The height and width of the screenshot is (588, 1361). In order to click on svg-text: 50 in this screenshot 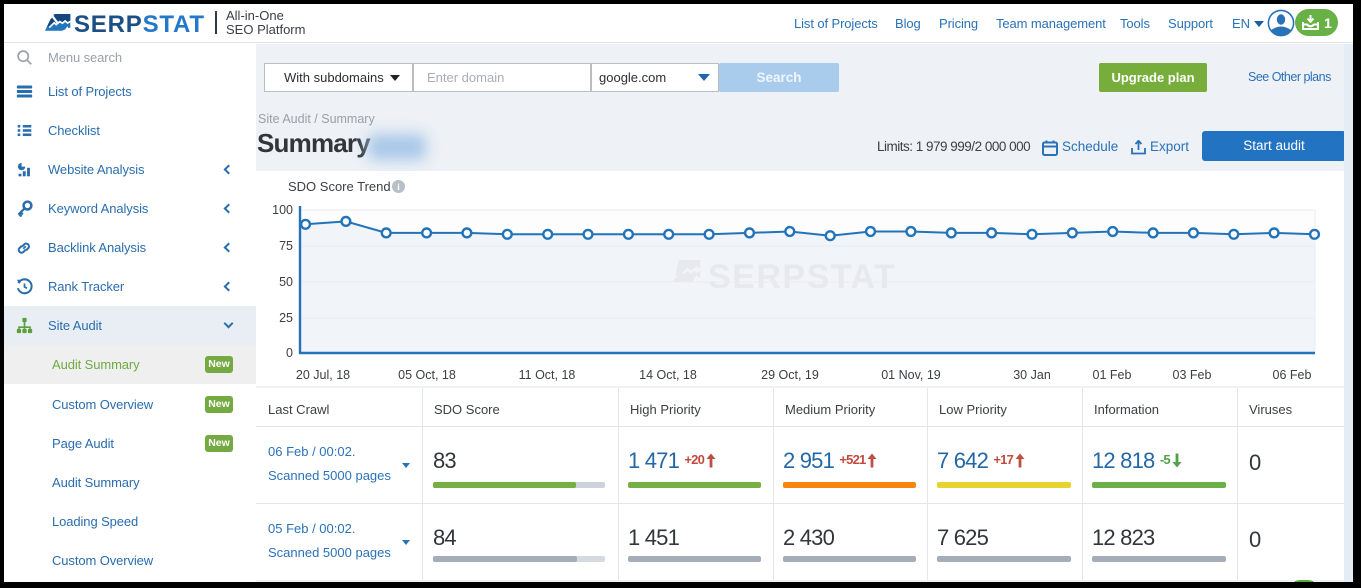, I will do `click(286, 282)`.